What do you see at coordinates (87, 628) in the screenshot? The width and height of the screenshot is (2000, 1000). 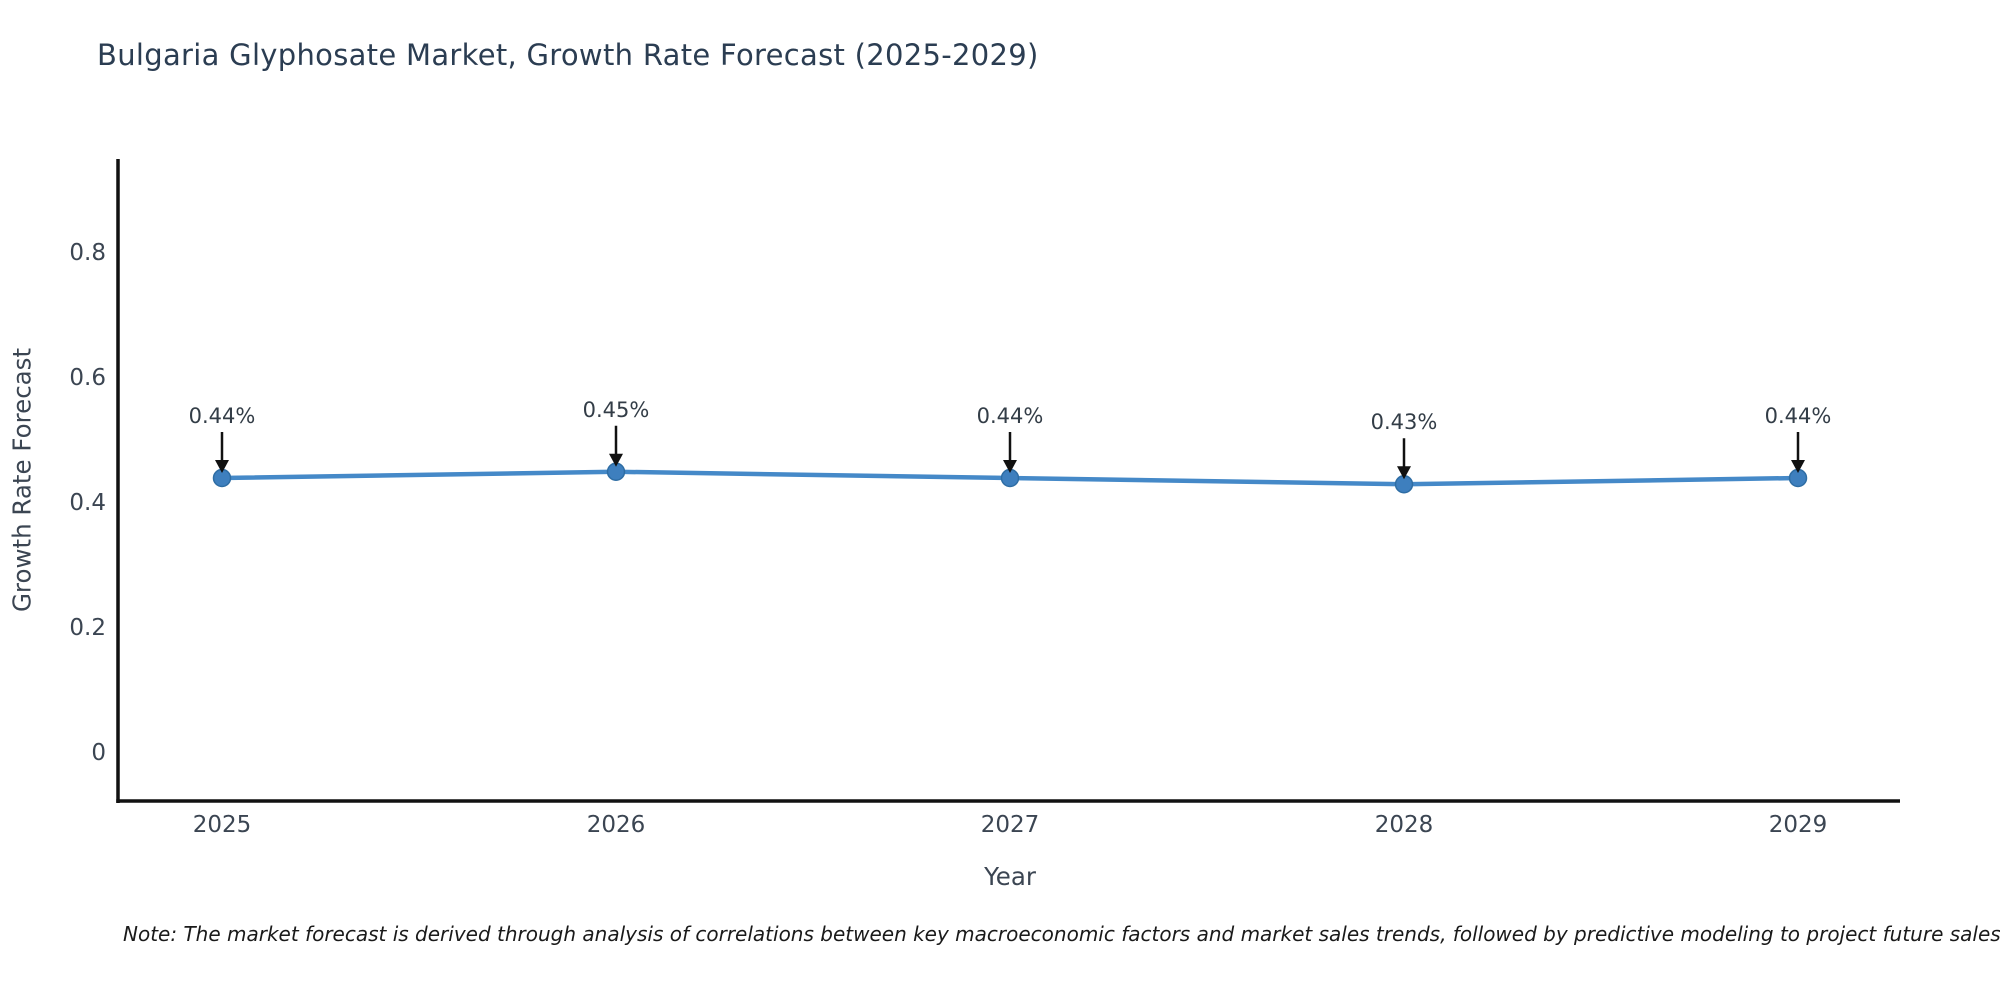 I see `y-tick-label: 0.2` at bounding box center [87, 628].